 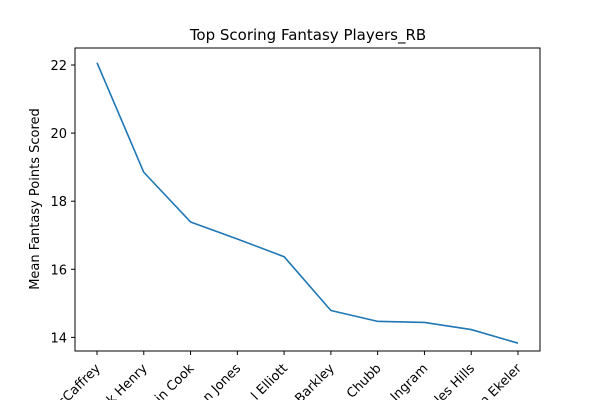 What do you see at coordinates (58, 66) in the screenshot?
I see `y-tick-label: 22` at bounding box center [58, 66].